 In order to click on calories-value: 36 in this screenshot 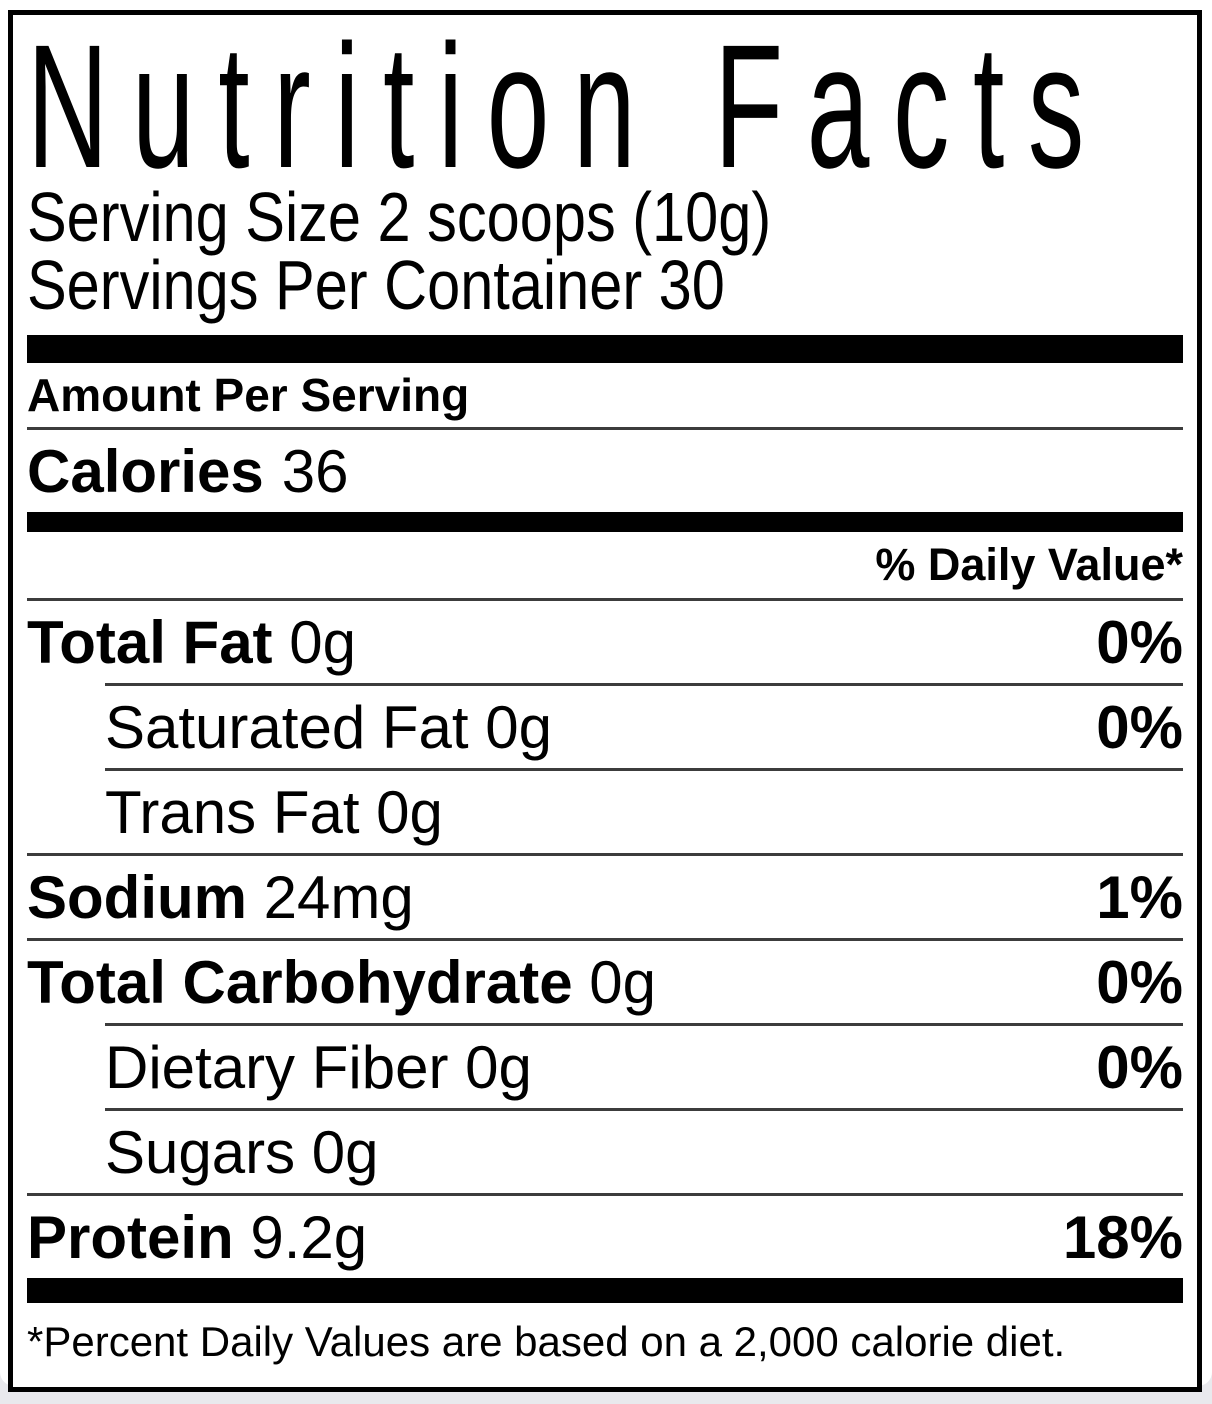, I will do `click(315, 471)`.